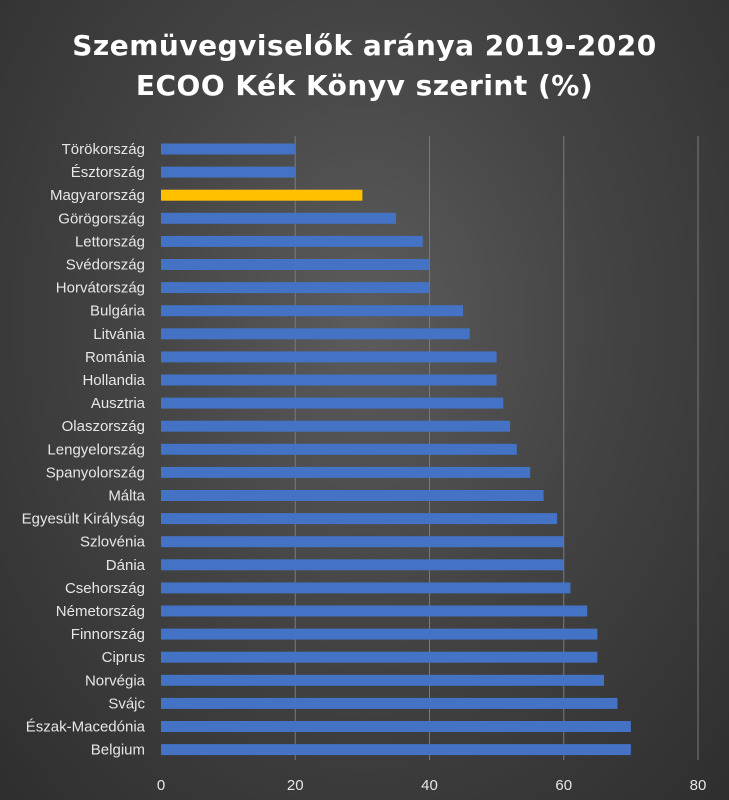  What do you see at coordinates (103, 426) in the screenshot?
I see `category-label: Olaszország` at bounding box center [103, 426].